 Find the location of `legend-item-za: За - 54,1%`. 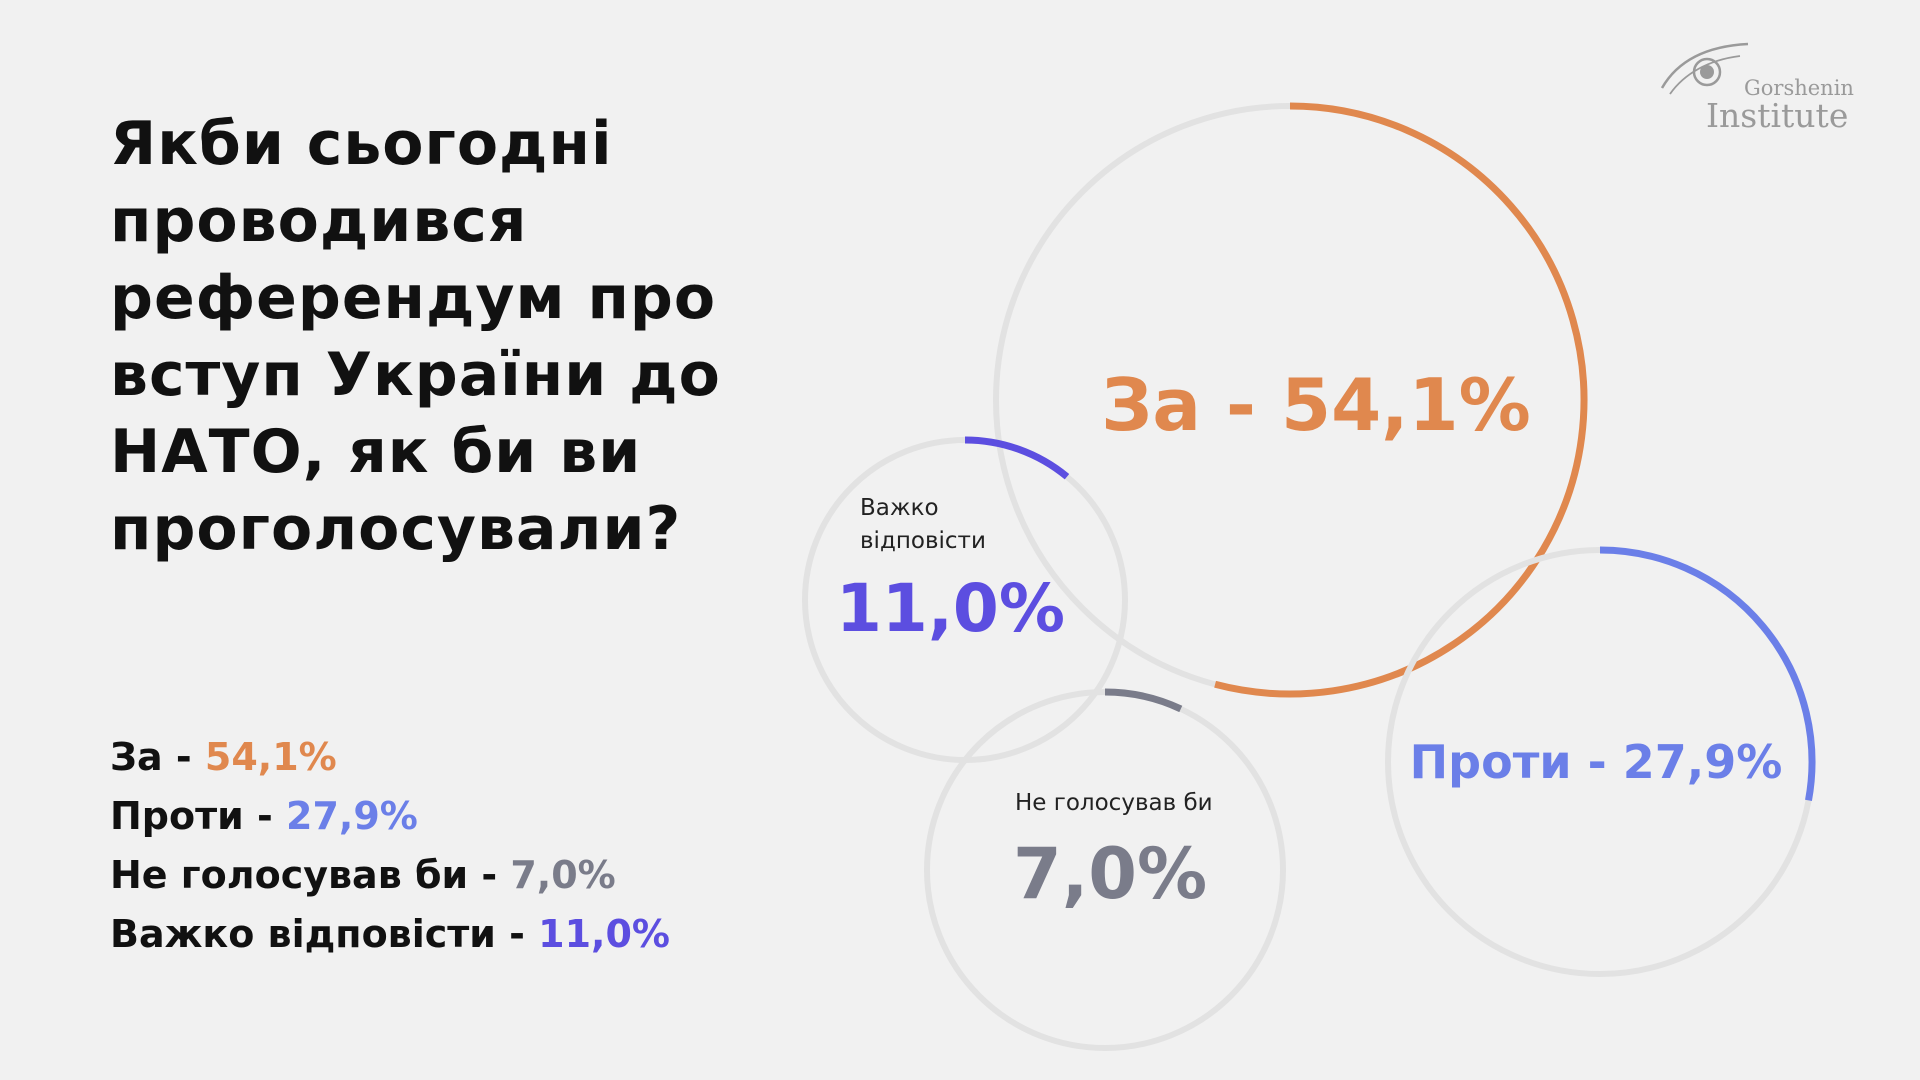

legend-item-za: За - 54,1% is located at coordinates (470, 757).